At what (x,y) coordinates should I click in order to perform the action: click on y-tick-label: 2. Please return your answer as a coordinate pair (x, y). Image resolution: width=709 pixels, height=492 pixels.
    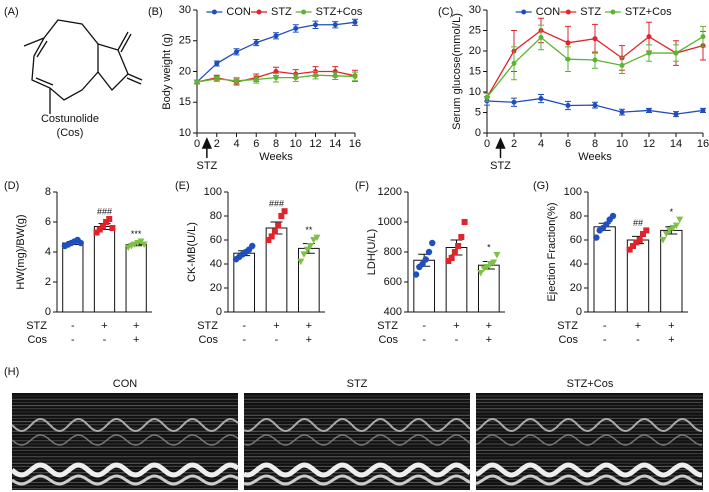
    Looking at the image, I should click on (48, 282).